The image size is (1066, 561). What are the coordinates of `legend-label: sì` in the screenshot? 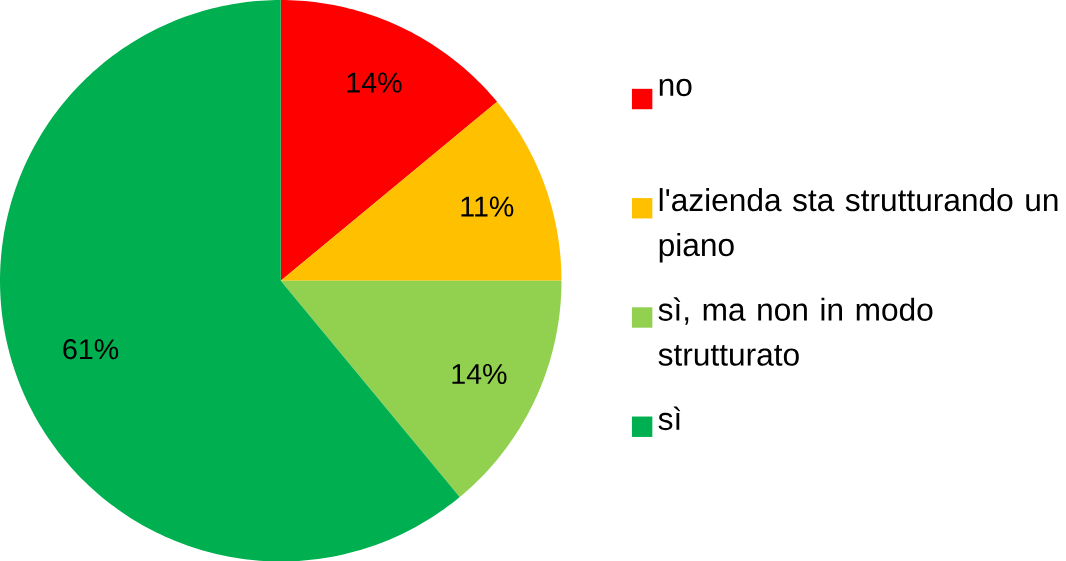 It's located at (669, 418).